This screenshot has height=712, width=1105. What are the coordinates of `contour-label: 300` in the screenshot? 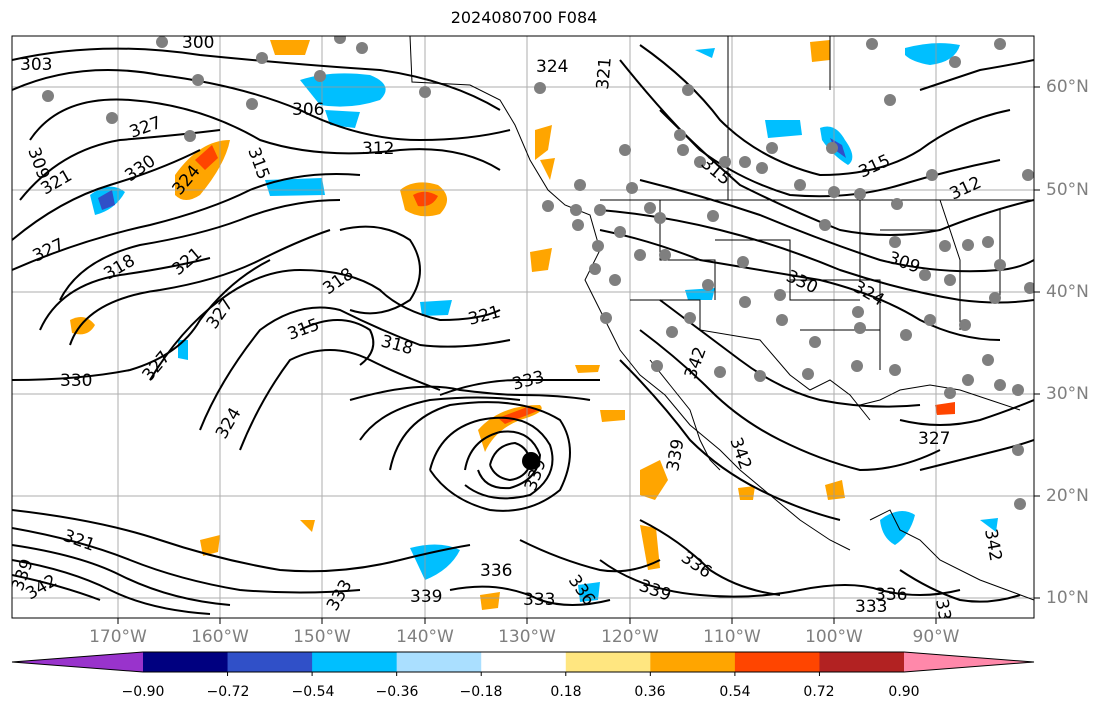 It's located at (198, 43).